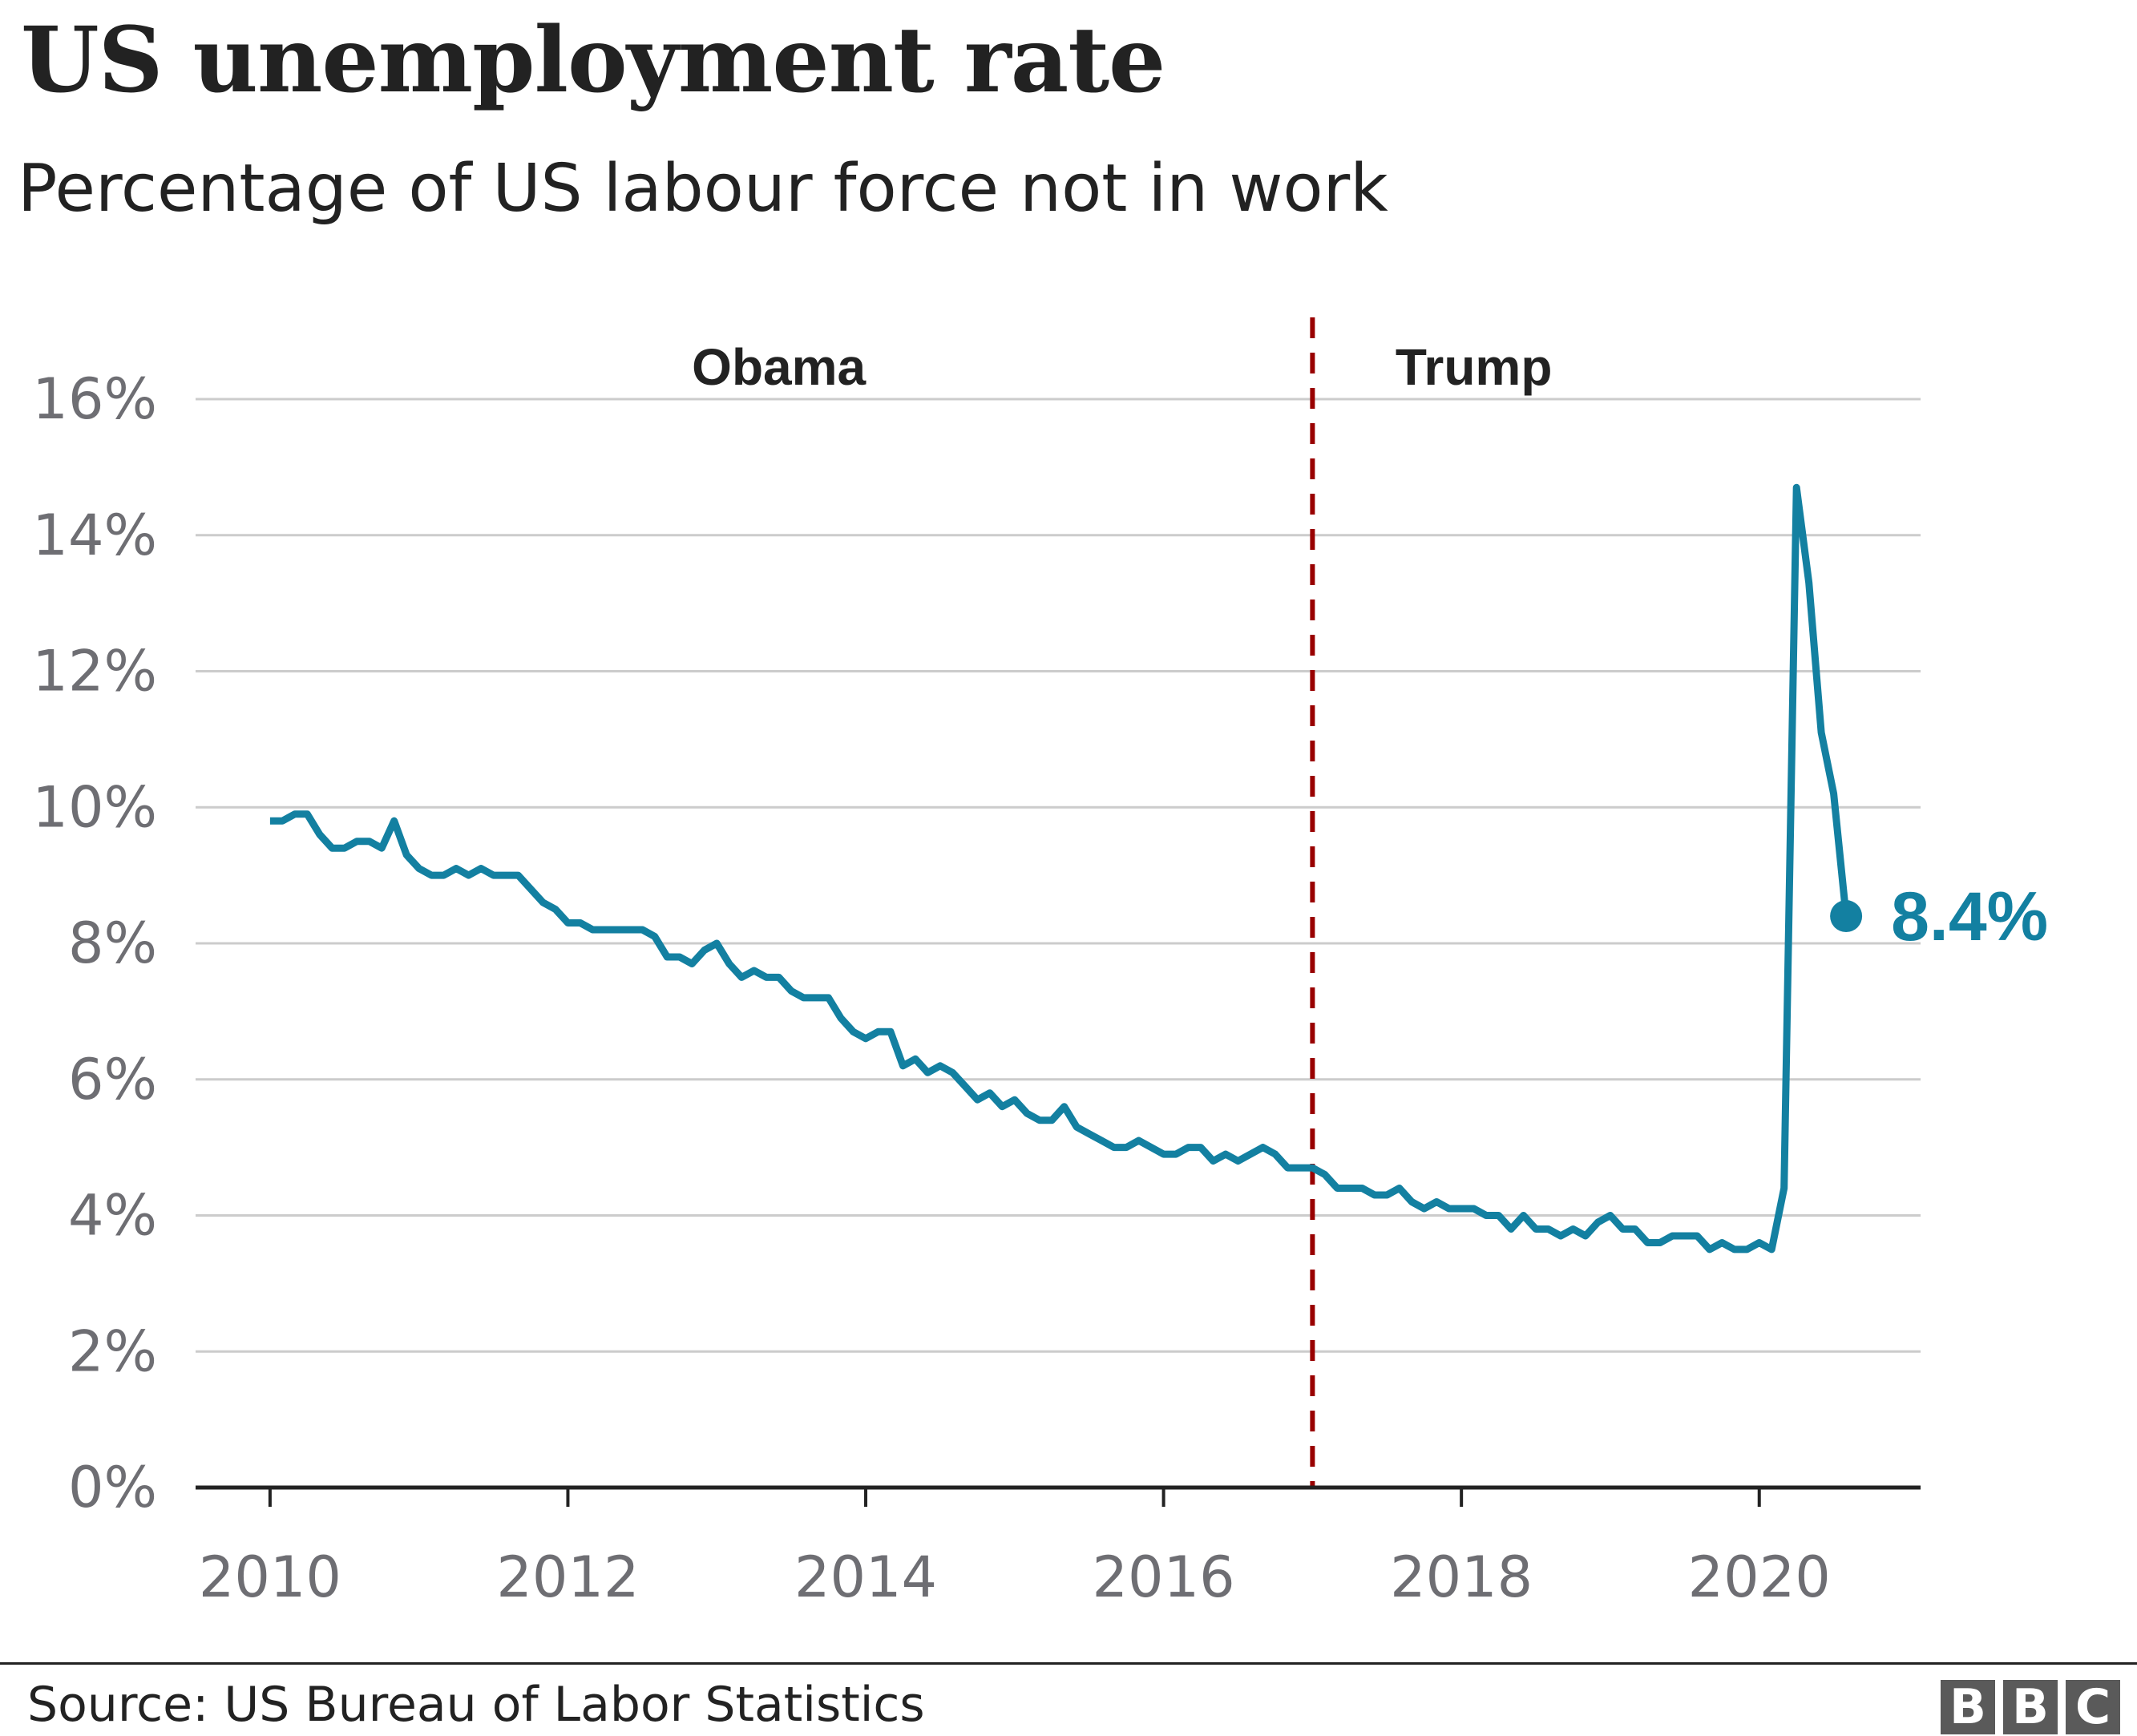  What do you see at coordinates (94, 807) in the screenshot?
I see `y-tick-label: 10%` at bounding box center [94, 807].